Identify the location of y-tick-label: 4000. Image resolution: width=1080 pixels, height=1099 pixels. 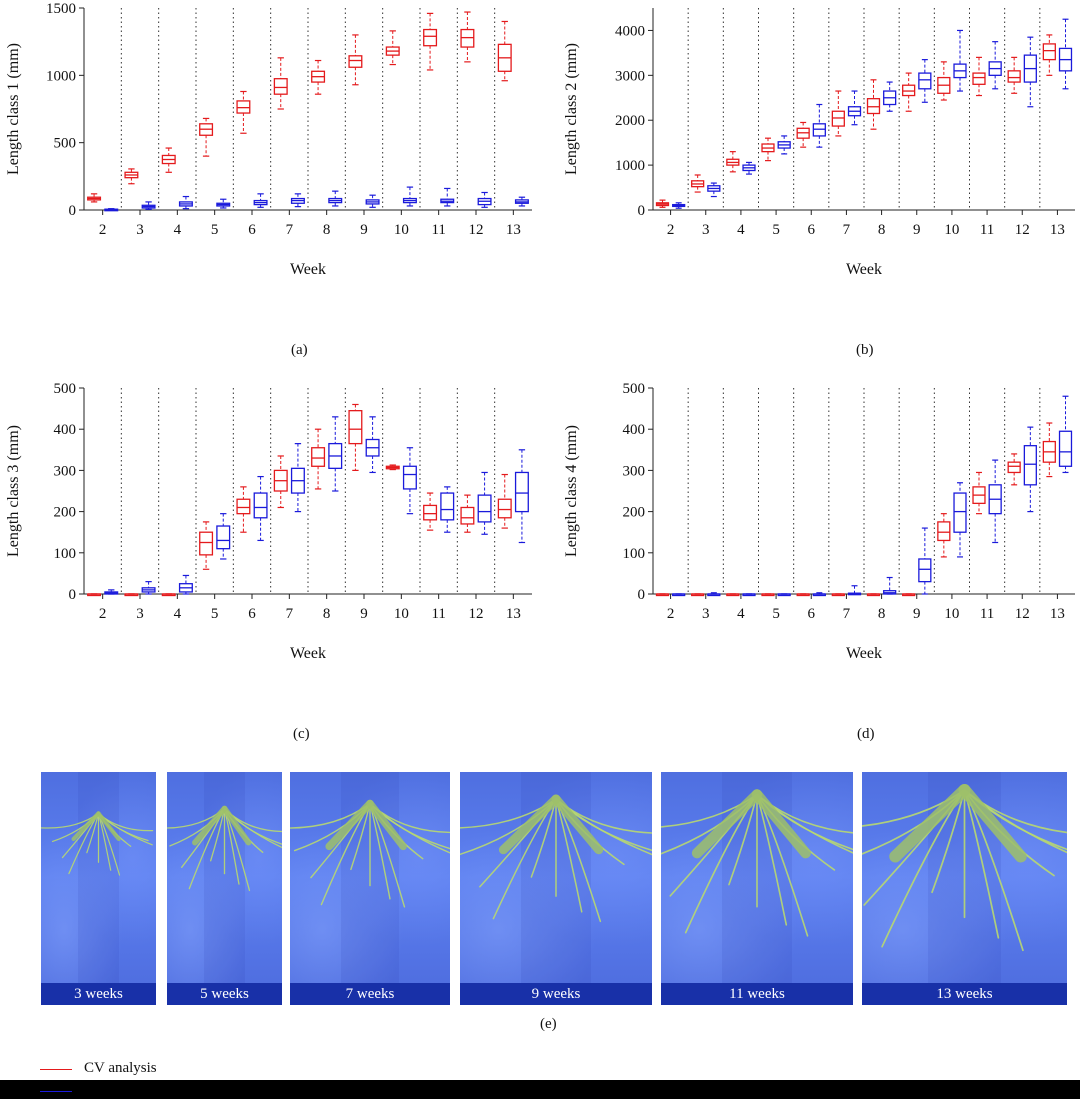
(630, 31).